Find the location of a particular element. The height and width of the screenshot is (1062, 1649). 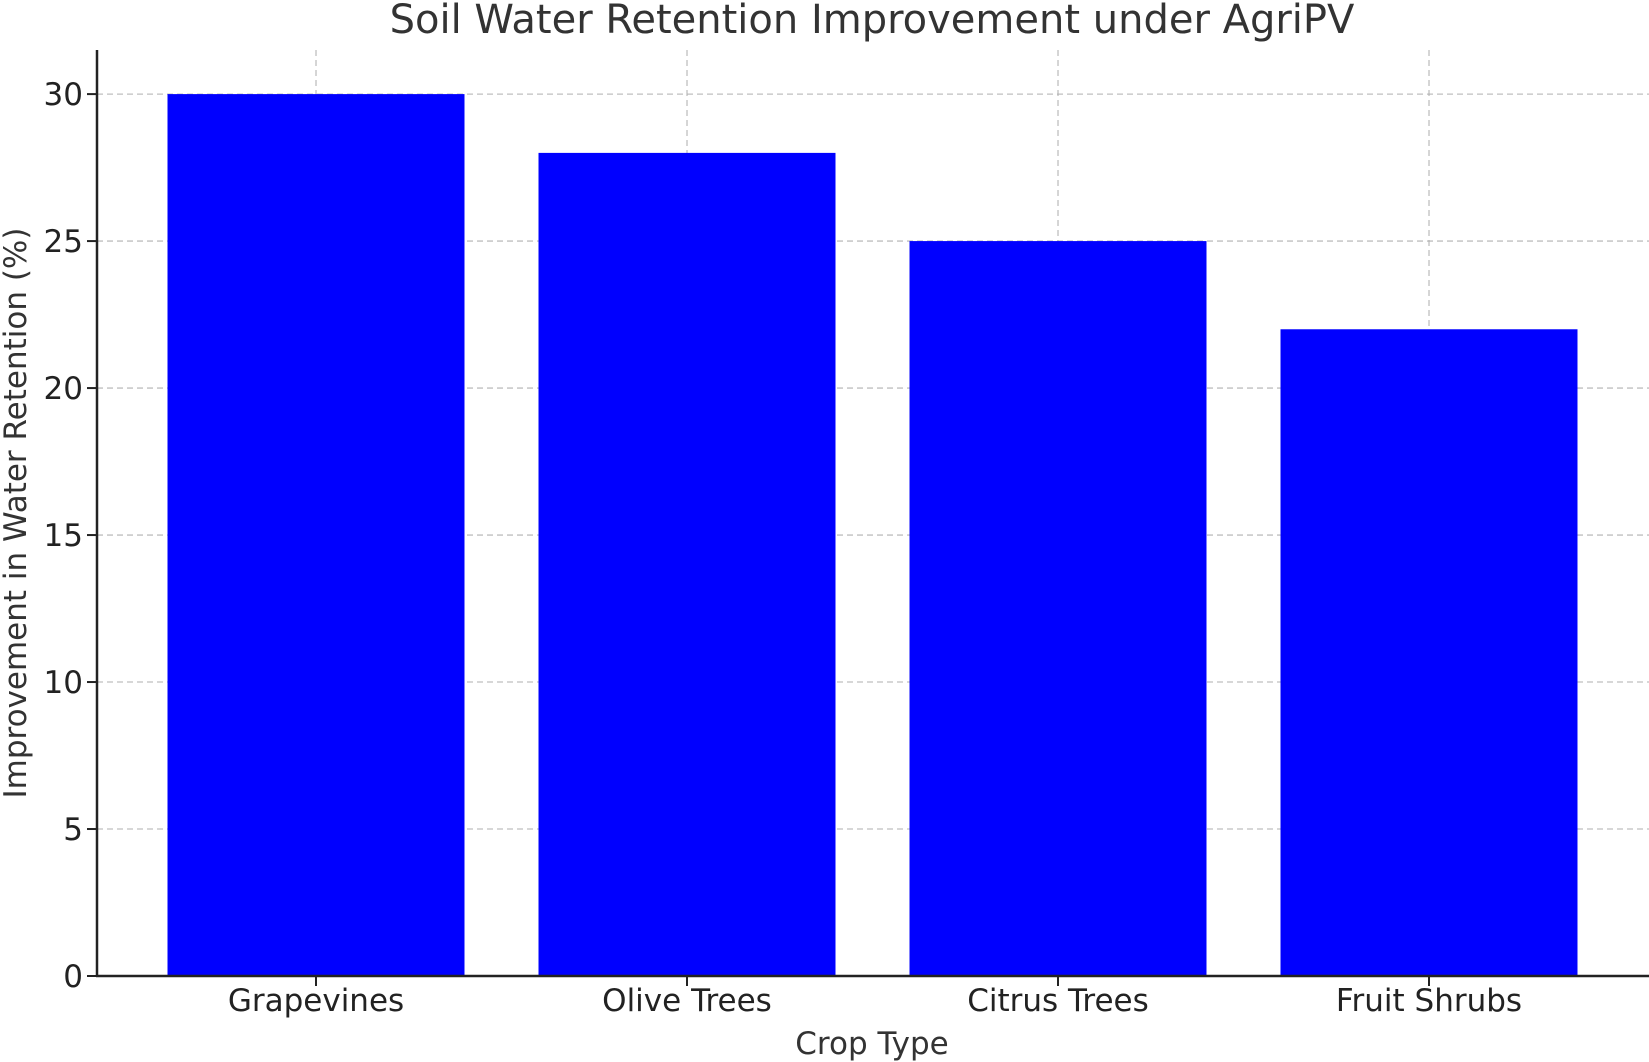

y-tick-label: 5 is located at coordinates (73, 830).